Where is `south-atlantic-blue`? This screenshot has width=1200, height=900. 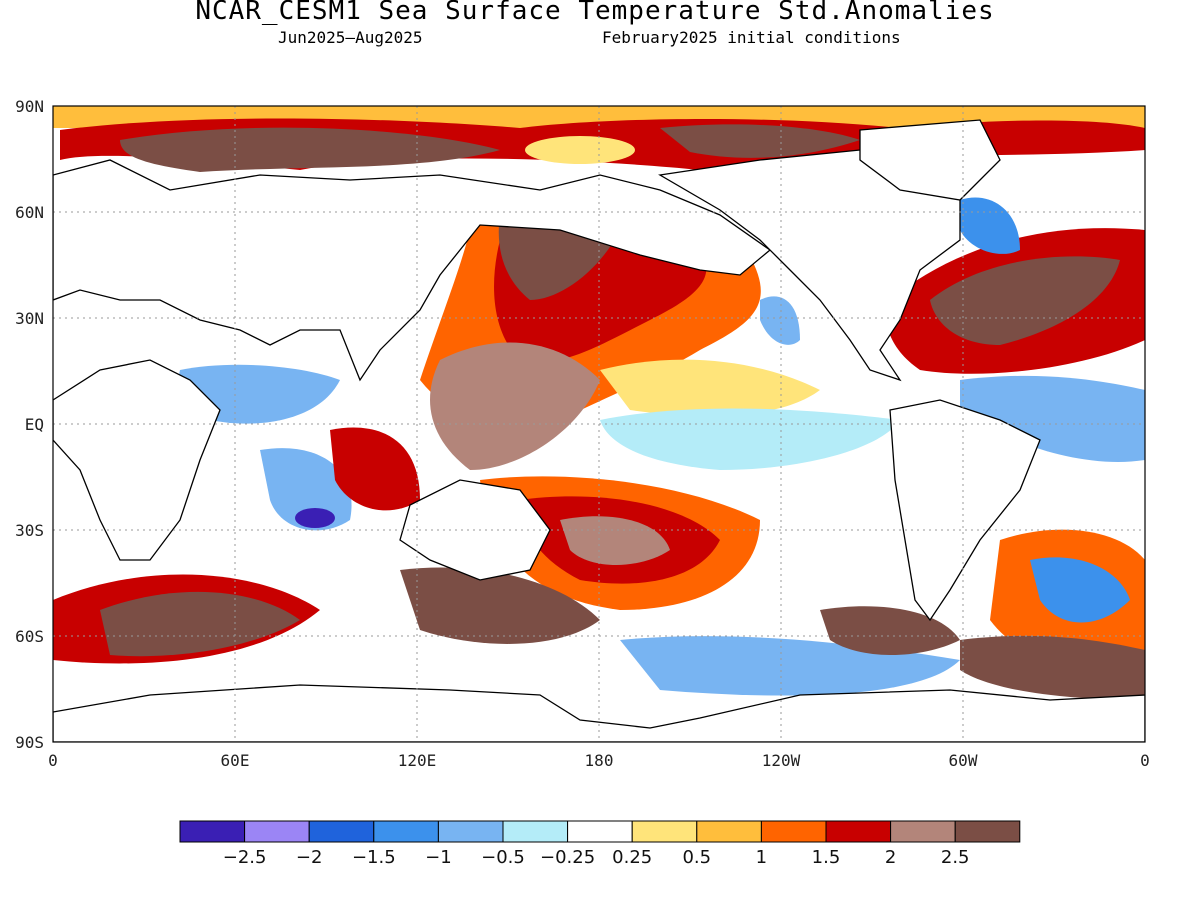 south-atlantic-blue is located at coordinates (1080, 590).